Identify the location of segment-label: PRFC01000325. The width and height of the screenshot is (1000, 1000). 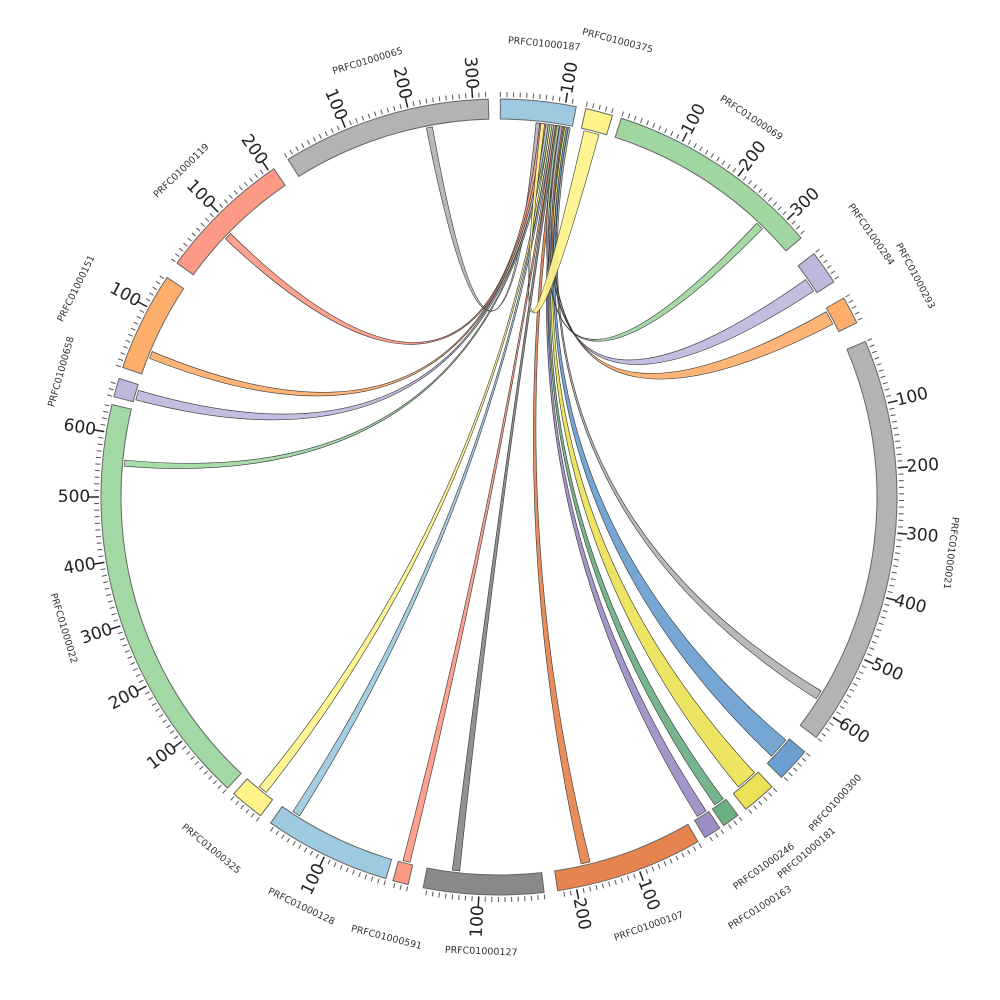
(210, 849).